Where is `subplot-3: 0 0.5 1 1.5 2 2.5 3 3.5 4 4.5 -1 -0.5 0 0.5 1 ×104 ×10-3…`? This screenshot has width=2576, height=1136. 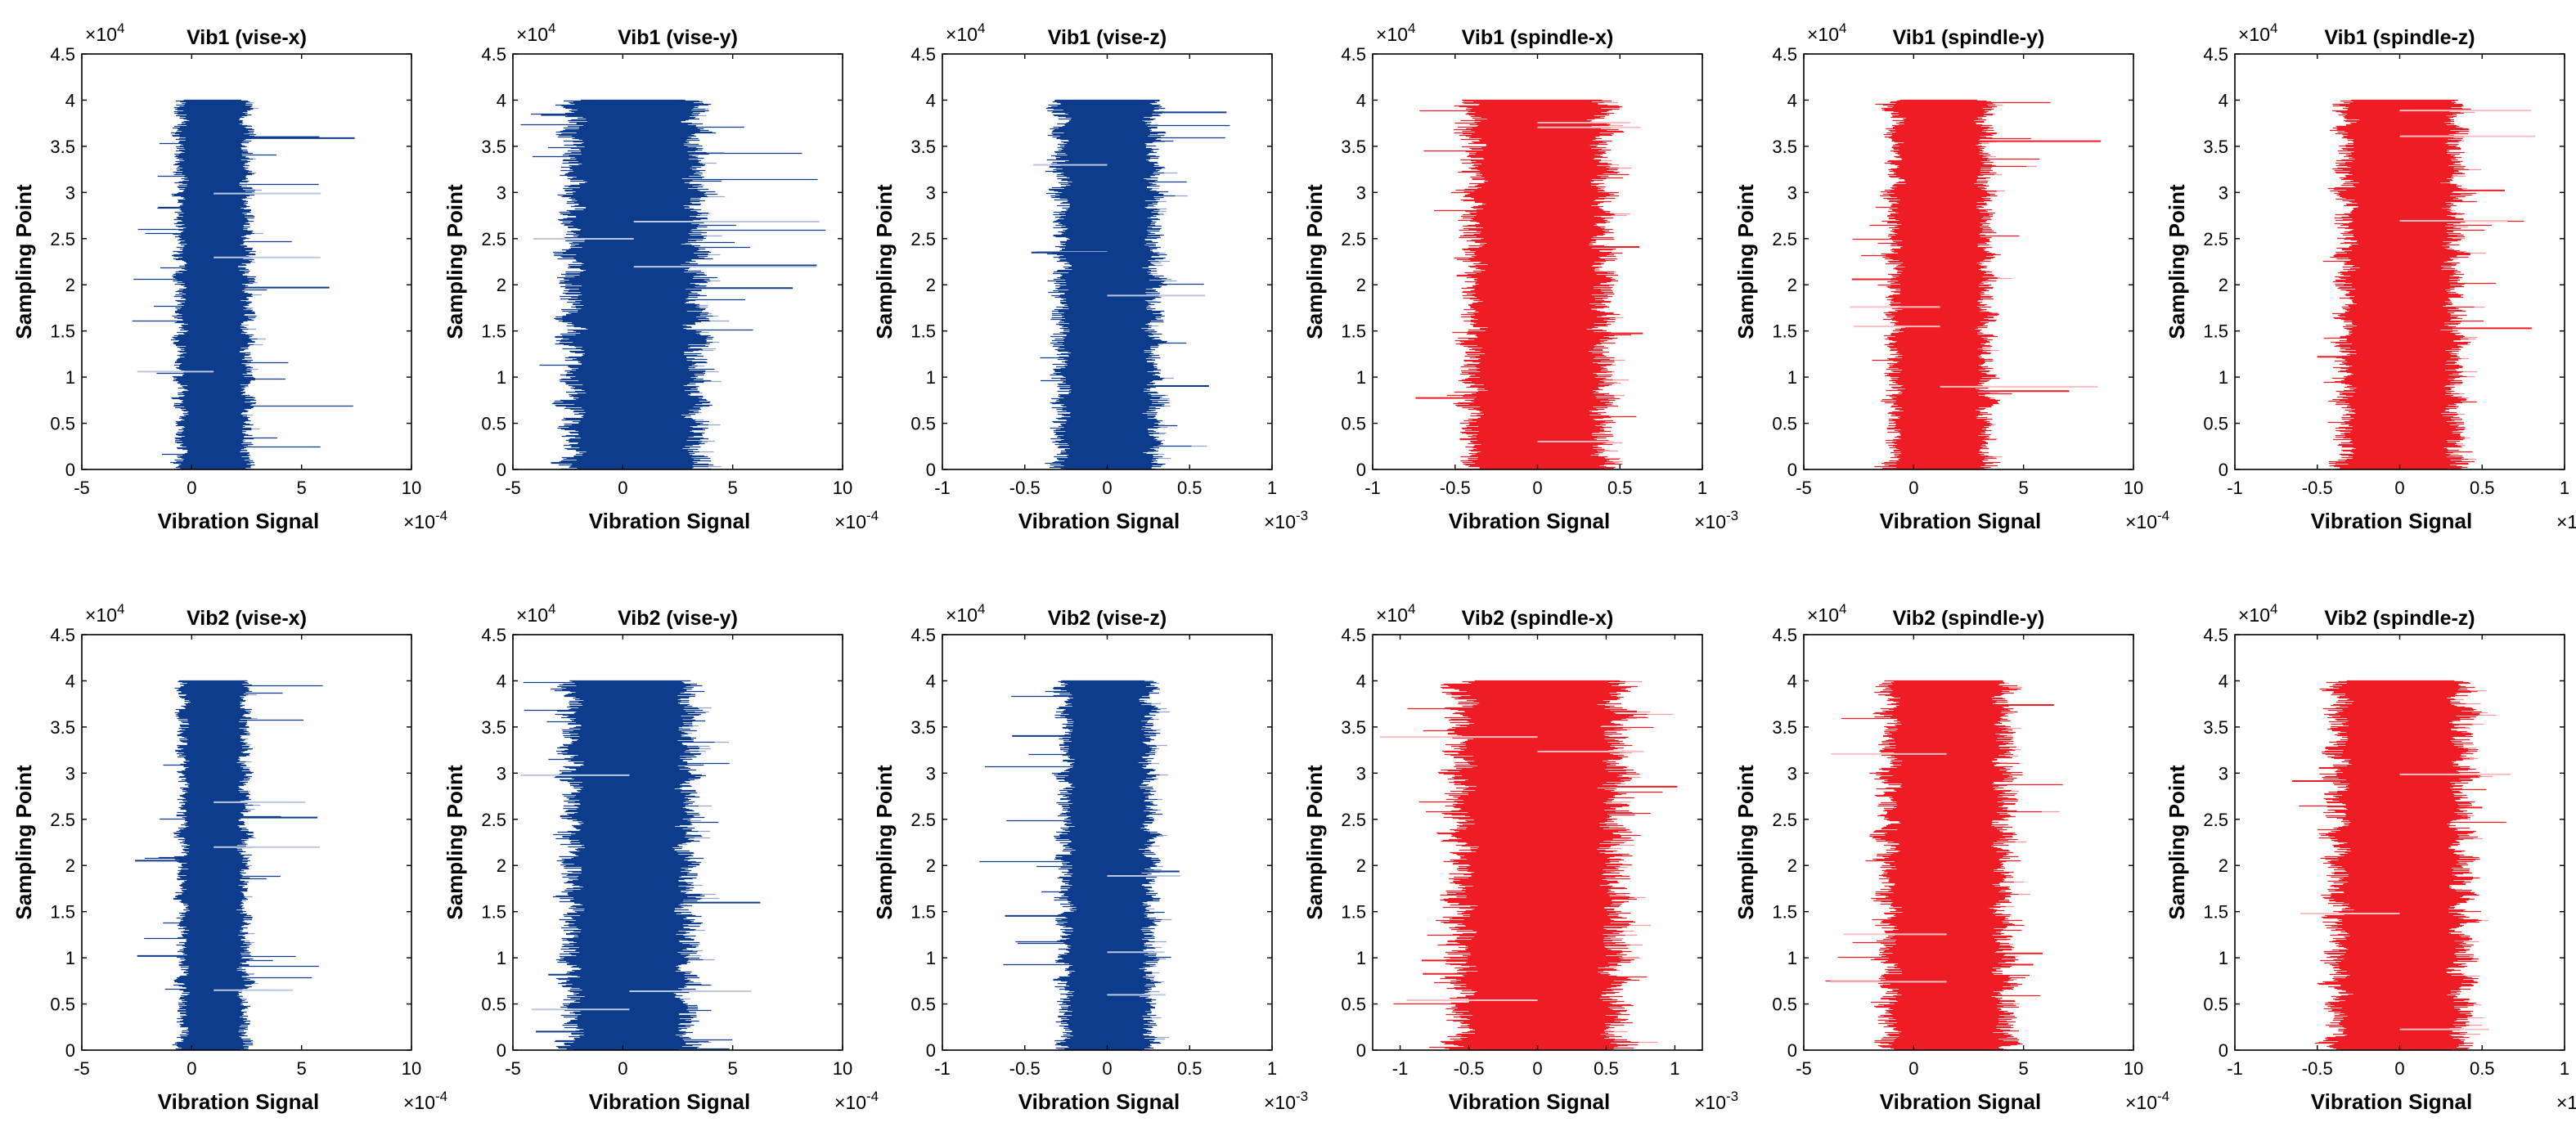
subplot-3: 0 0.5 1 1.5 2 2.5 3 3.5 4 4.5 -1 -0.5 0 0.5 1 ×104 ×10-3… is located at coordinates (1090, 276).